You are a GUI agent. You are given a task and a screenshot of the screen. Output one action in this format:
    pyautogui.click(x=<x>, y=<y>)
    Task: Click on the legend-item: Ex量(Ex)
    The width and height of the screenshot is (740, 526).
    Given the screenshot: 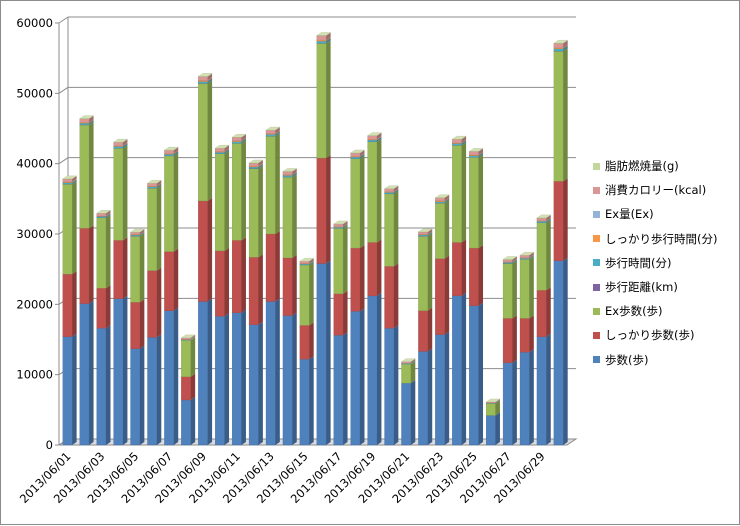 What is the action you would take?
    pyautogui.click(x=666, y=214)
    